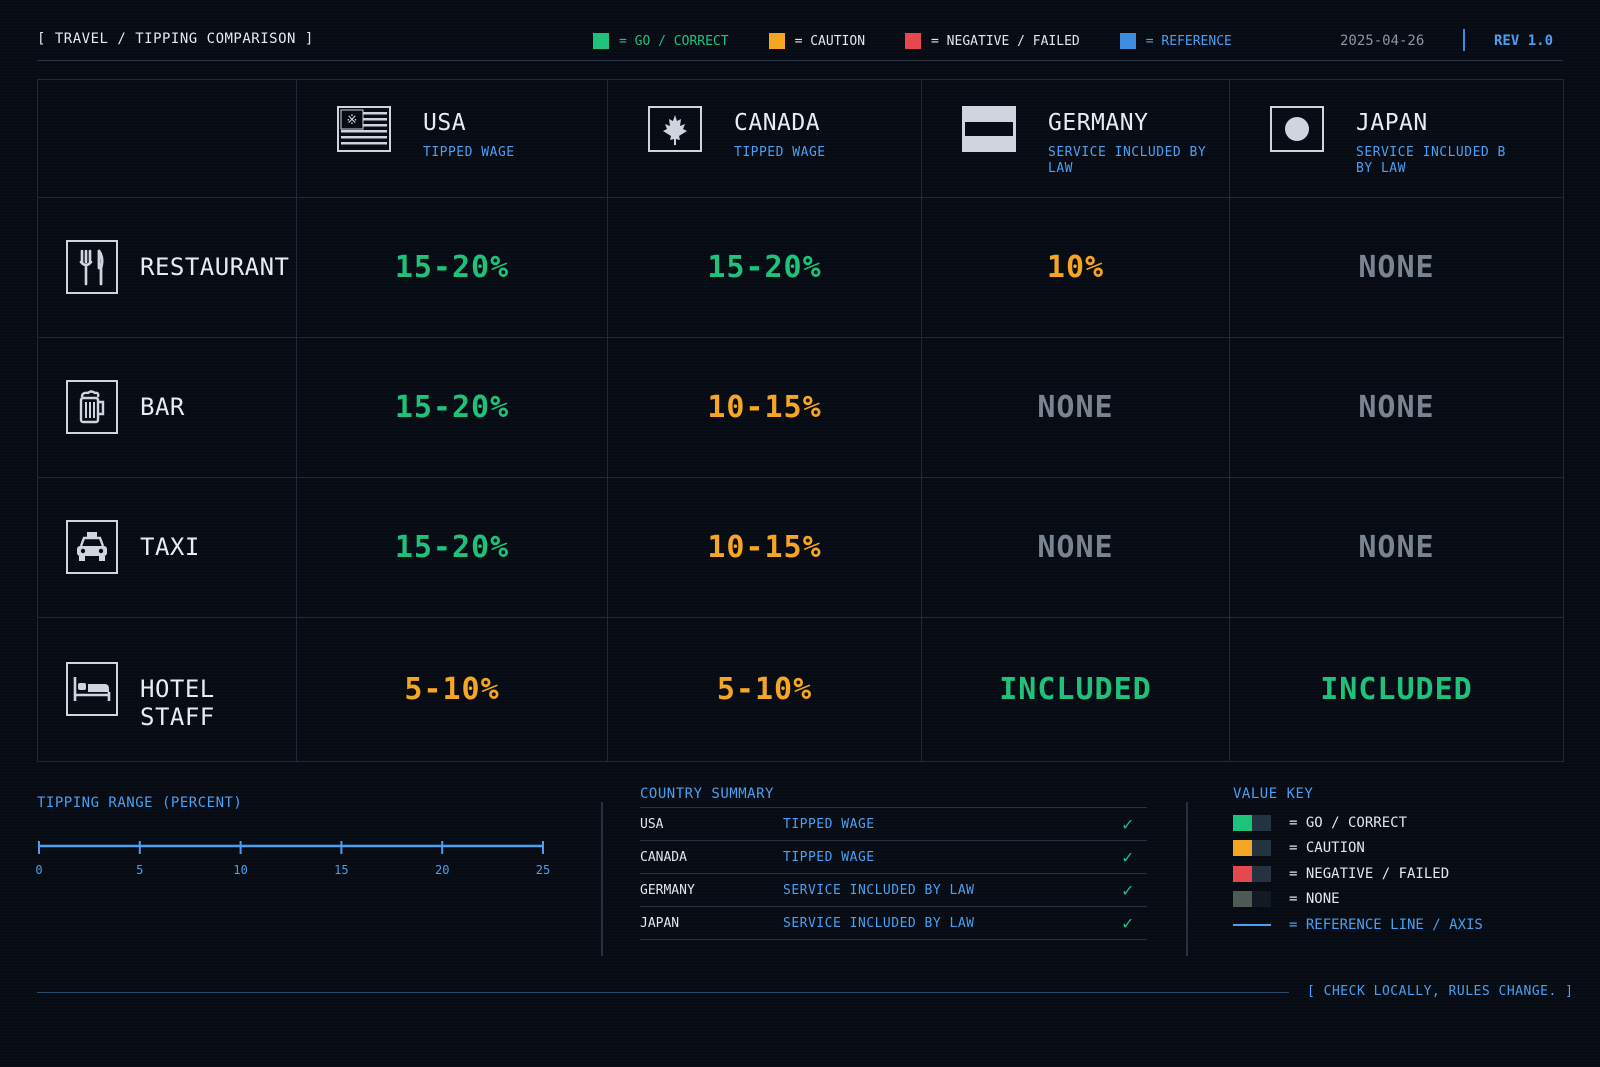  I want to click on value-cell: INCLUDED, so click(1075, 689).